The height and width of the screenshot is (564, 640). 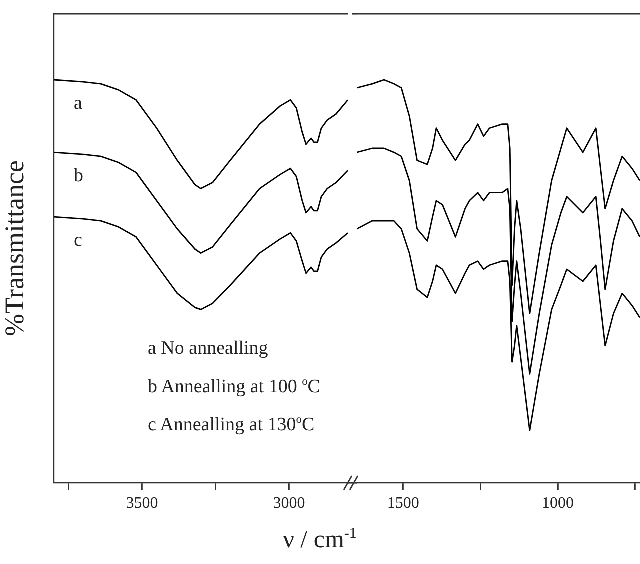 I want to click on x-tick-label: 3500, so click(x=142, y=503).